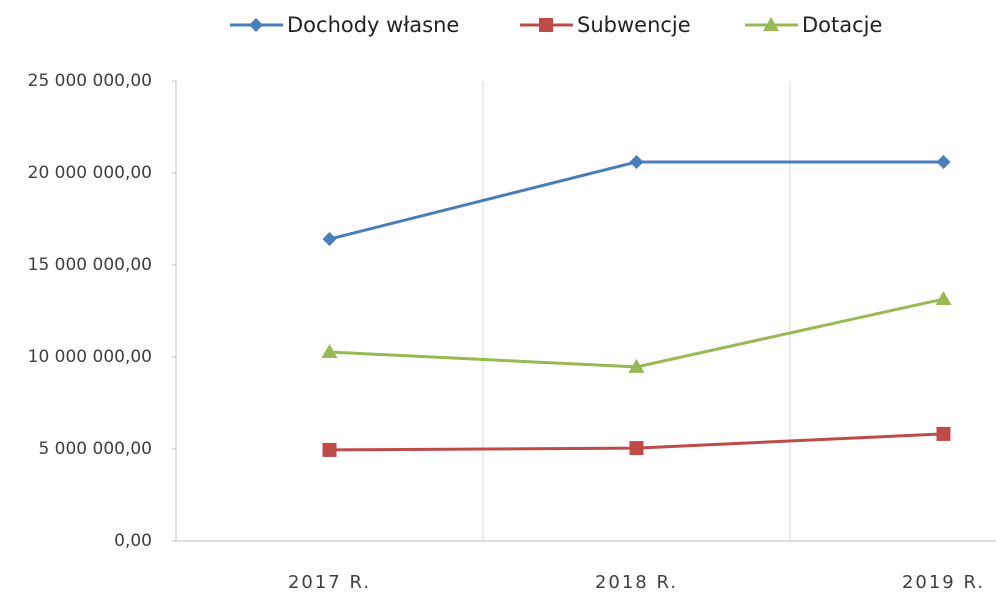 The width and height of the screenshot is (996, 595). I want to click on legend-label: Subwencje, so click(634, 25).